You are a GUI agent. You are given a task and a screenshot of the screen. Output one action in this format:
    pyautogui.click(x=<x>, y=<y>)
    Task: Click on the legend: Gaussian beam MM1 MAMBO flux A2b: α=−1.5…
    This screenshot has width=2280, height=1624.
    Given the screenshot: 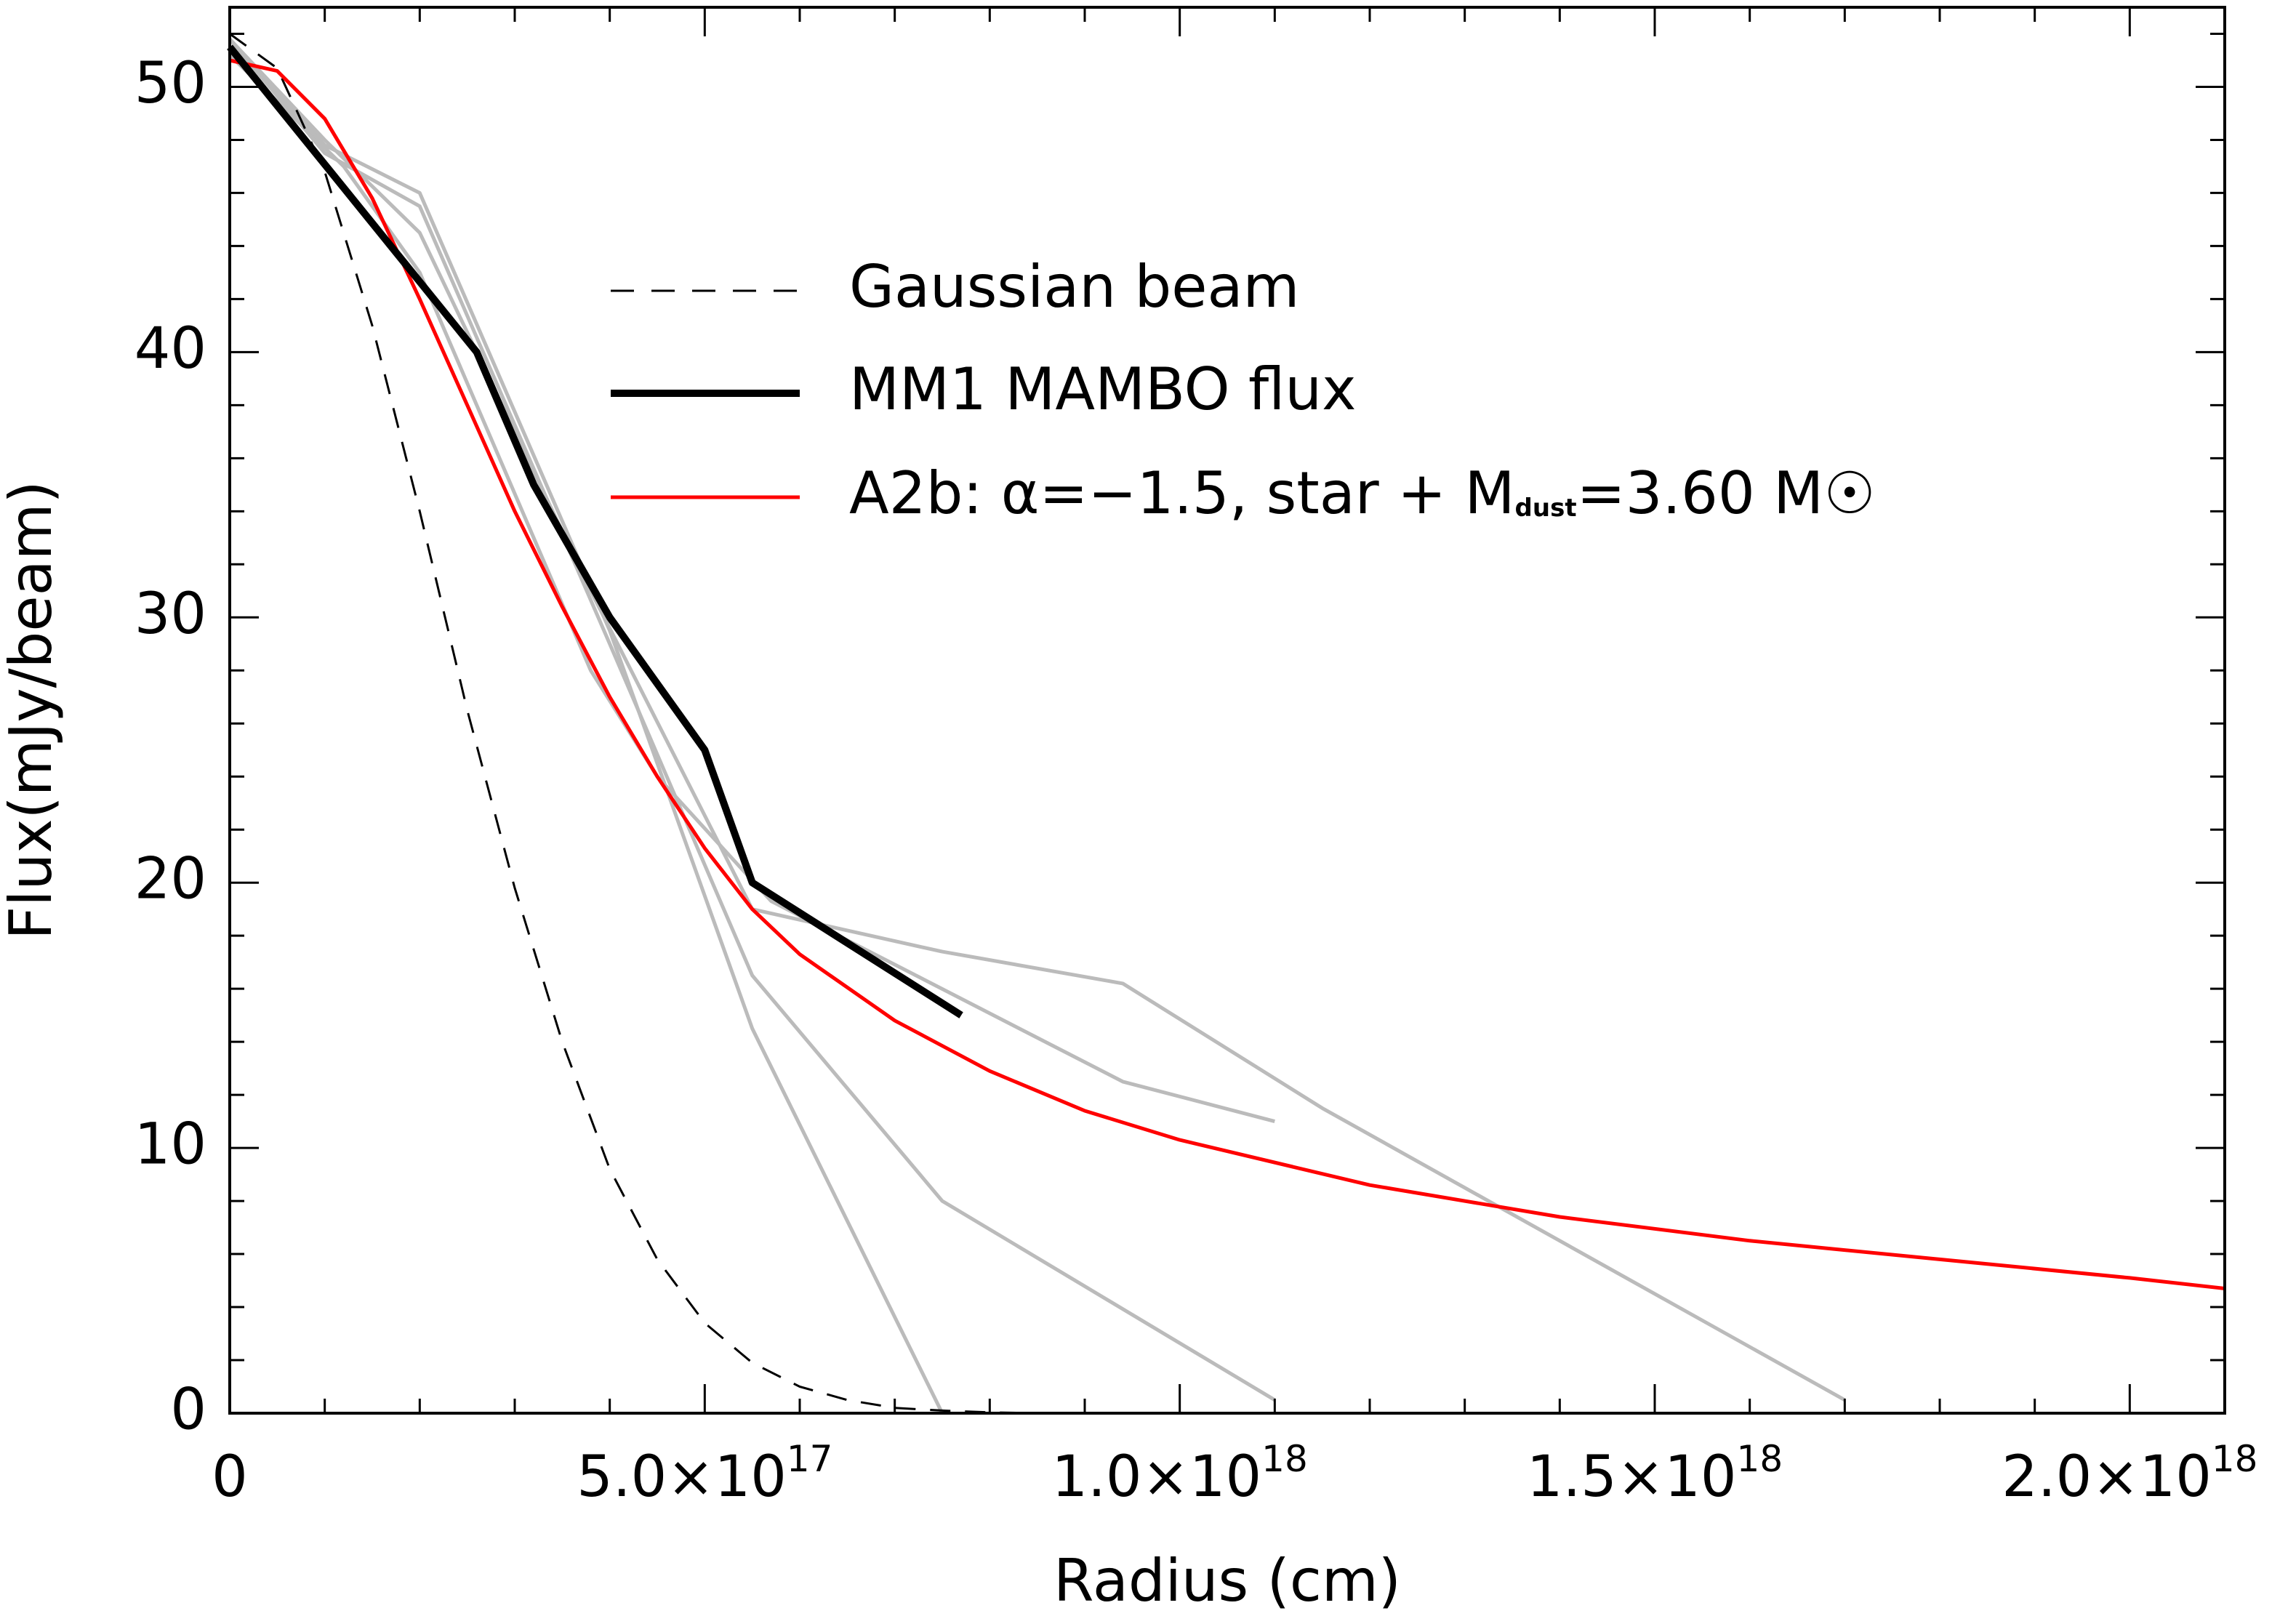 What is the action you would take?
    pyautogui.click(x=1243, y=390)
    